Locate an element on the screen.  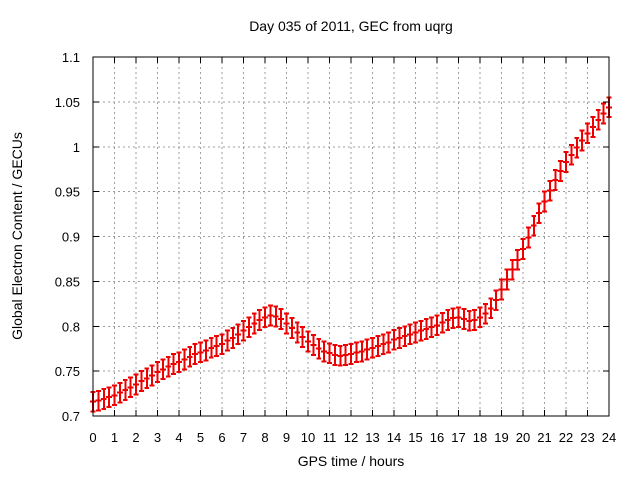
x-tick-label: 8 is located at coordinates (264, 437).